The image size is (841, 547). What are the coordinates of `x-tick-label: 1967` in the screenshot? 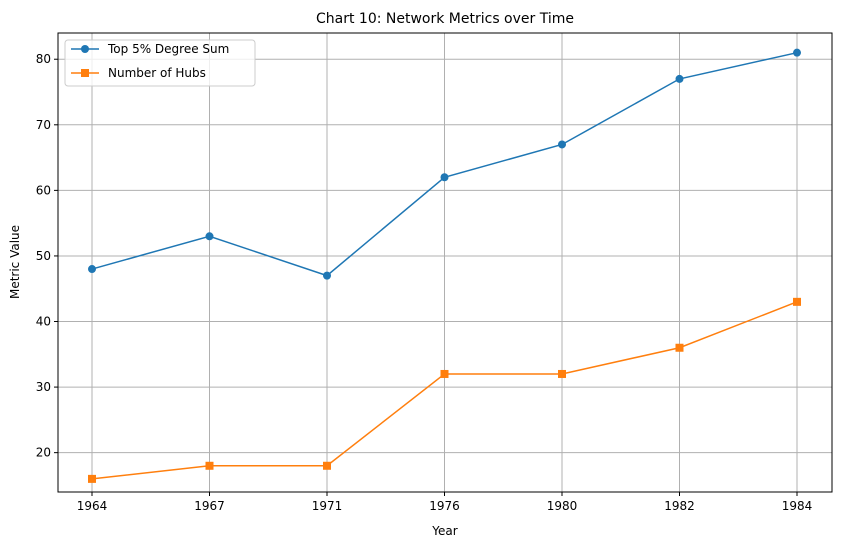 It's located at (209, 506).